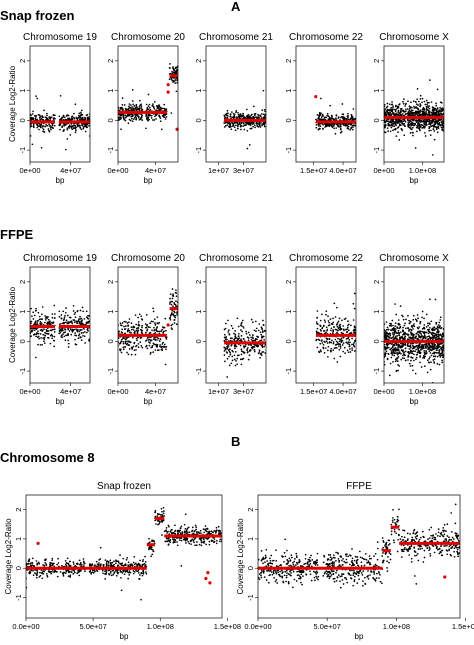 The height and width of the screenshot is (645, 474). I want to click on chart-title: Chromosome 19, so click(60, 258).